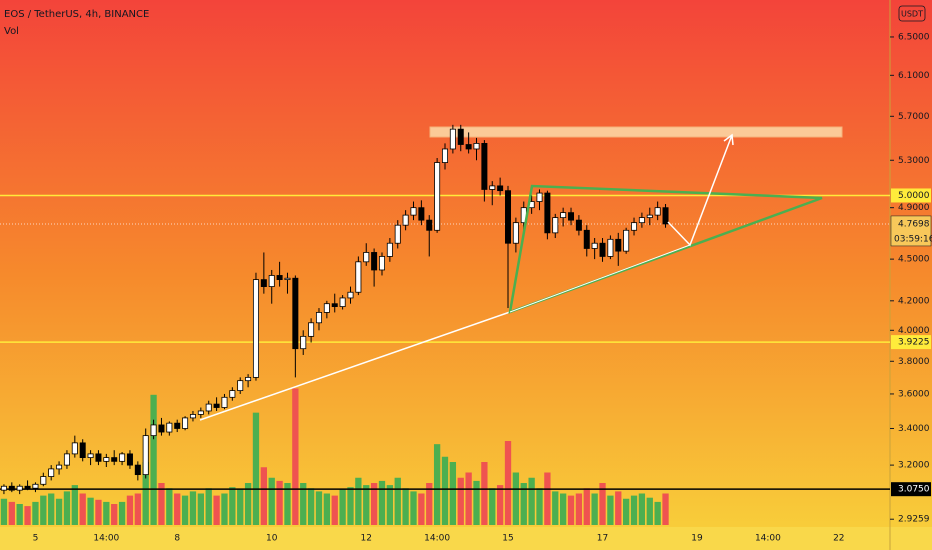 Image resolution: width=932 pixels, height=550 pixels. What do you see at coordinates (914, 37) in the screenshot?
I see `y-tick-label: 6.5000` at bounding box center [914, 37].